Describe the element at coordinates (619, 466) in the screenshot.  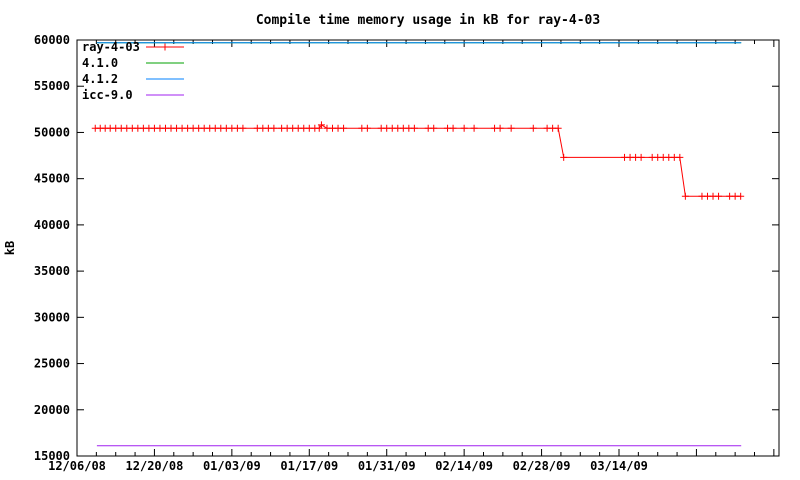
I see `x-tick-label: 03/14/09` at that location.